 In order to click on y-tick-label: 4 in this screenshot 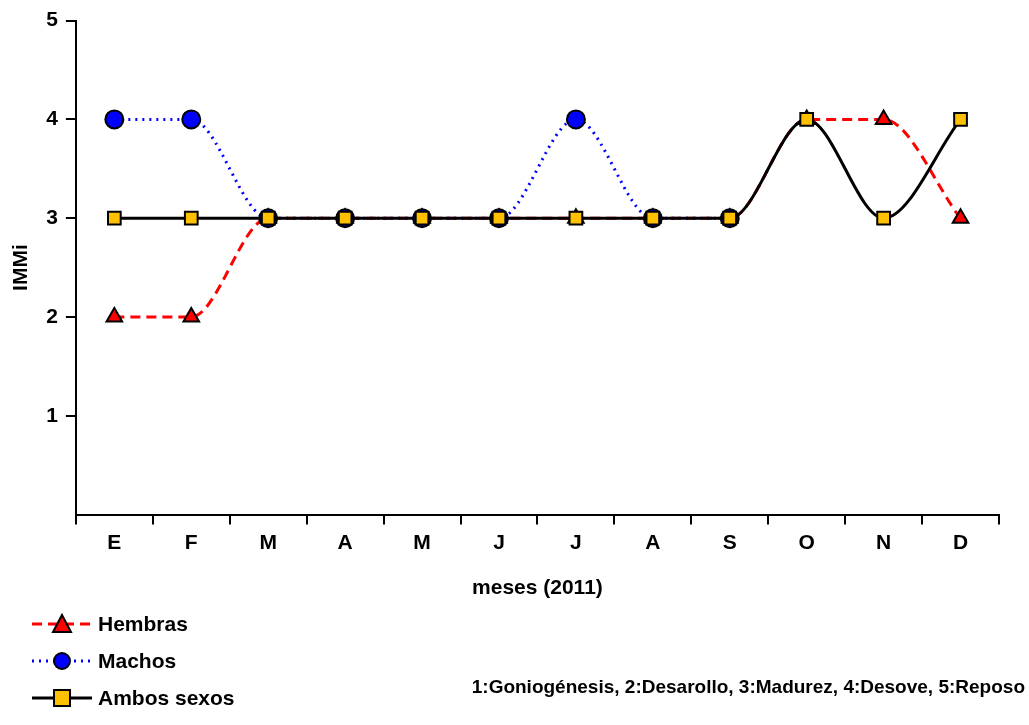, I will do `click(52, 118)`.